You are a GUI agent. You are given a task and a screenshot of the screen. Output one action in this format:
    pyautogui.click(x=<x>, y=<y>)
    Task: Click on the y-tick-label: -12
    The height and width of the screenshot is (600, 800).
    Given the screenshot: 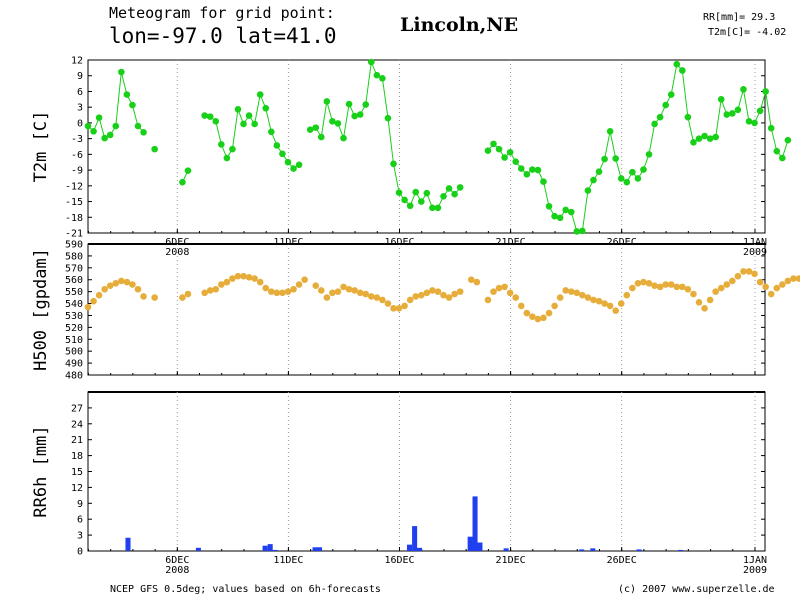 What is the action you would take?
    pyautogui.click(x=74, y=186)
    